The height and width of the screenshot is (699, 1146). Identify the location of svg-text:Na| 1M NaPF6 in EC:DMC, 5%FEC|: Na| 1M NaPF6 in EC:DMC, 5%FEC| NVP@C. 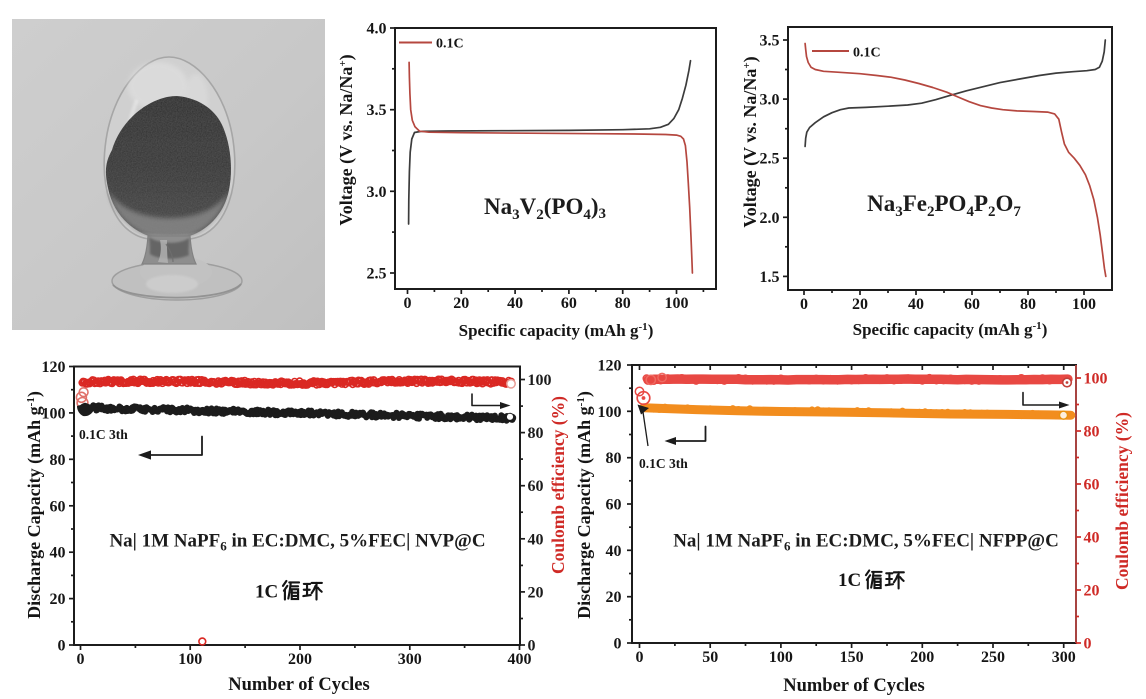
(297, 542).